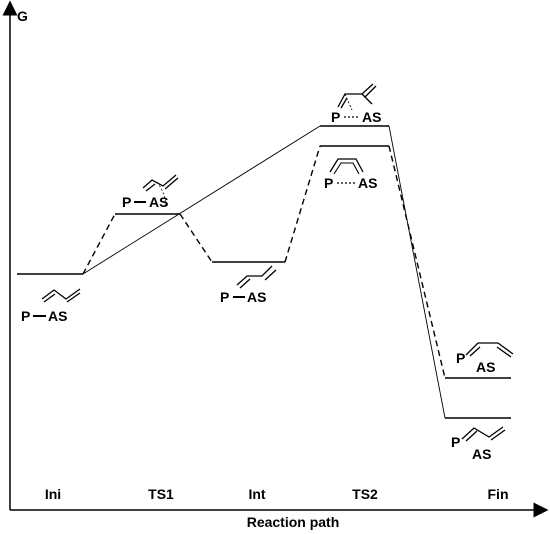 The height and width of the screenshot is (534, 550). What do you see at coordinates (328, 183) in the screenshot?
I see `ts2-lower-p-label: P` at bounding box center [328, 183].